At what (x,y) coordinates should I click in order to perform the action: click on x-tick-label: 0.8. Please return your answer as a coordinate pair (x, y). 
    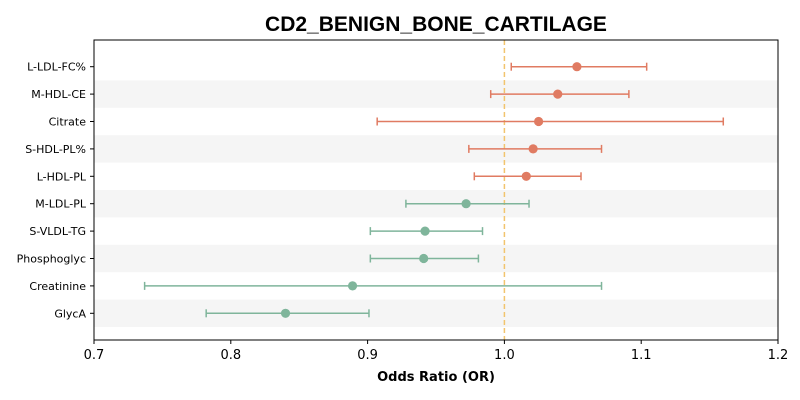
    Looking at the image, I should click on (230, 355).